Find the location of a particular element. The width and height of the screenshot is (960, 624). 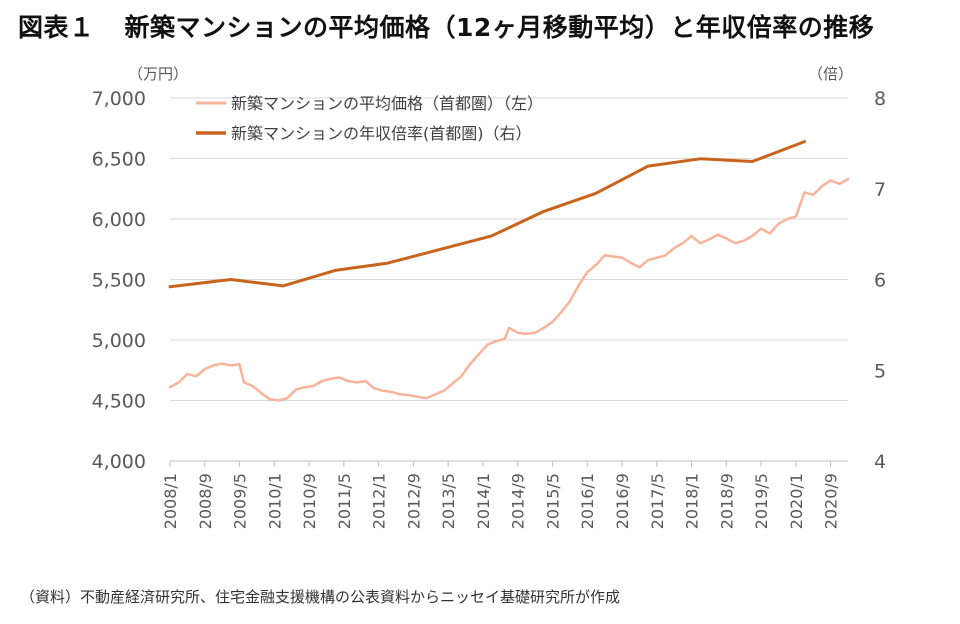

right-tick-label: 7 is located at coordinates (880, 190).